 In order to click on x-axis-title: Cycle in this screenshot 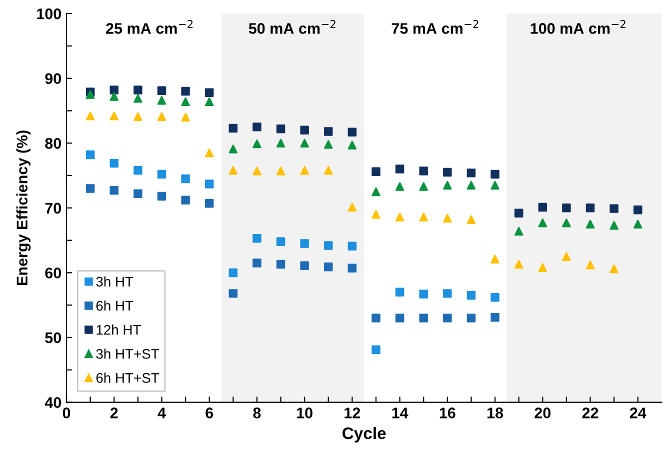, I will do `click(364, 434)`.